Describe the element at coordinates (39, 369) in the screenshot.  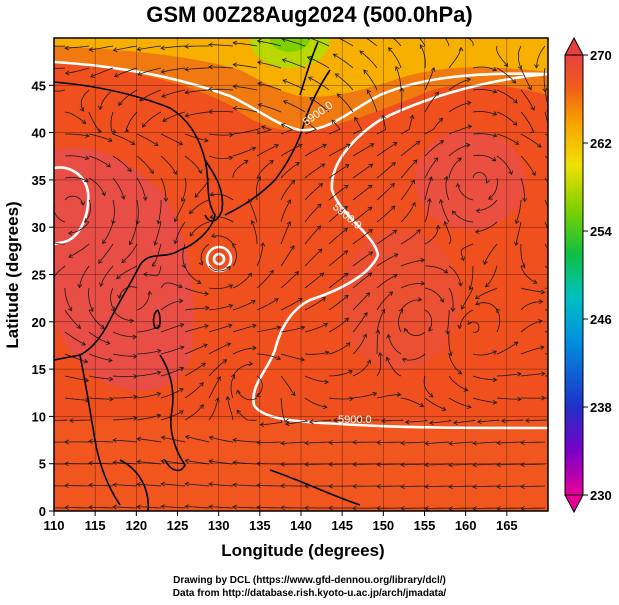
I see `y-tick-label: 15` at that location.